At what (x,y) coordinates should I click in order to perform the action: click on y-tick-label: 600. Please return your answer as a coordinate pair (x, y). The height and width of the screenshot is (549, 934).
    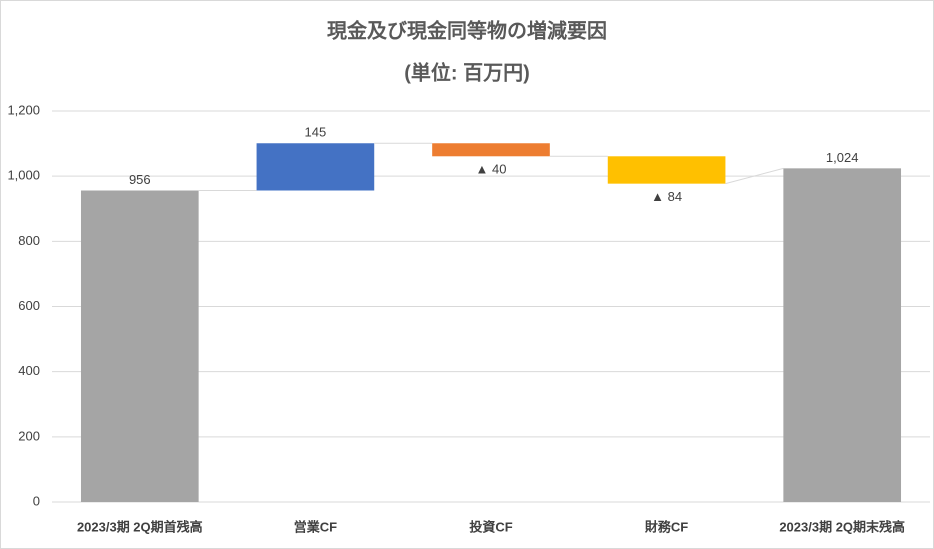
    Looking at the image, I should click on (29, 305).